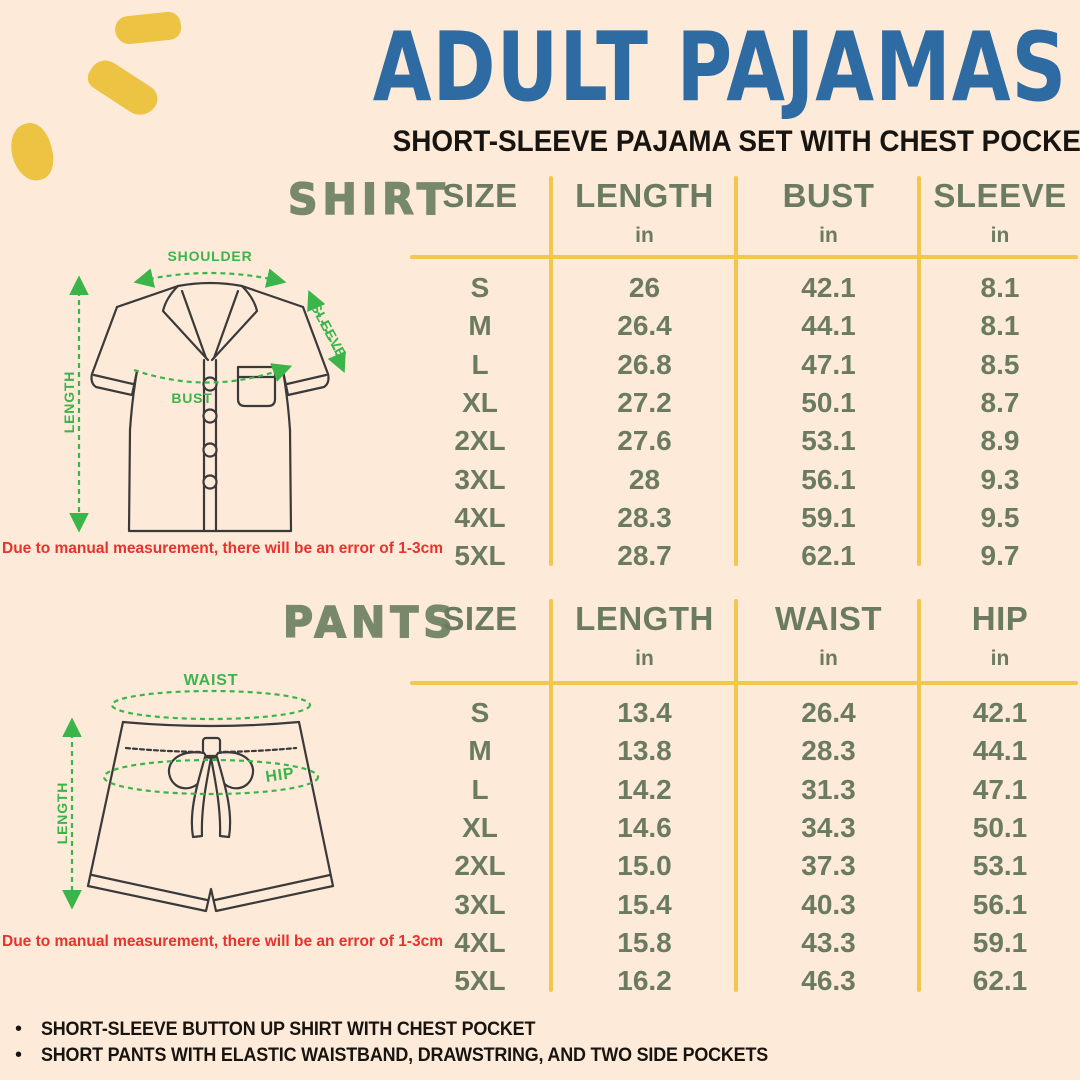 Image resolution: width=1080 pixels, height=1080 pixels. Describe the element at coordinates (1000, 479) in the screenshot. I see `sleeve-cell: 9.3` at that location.